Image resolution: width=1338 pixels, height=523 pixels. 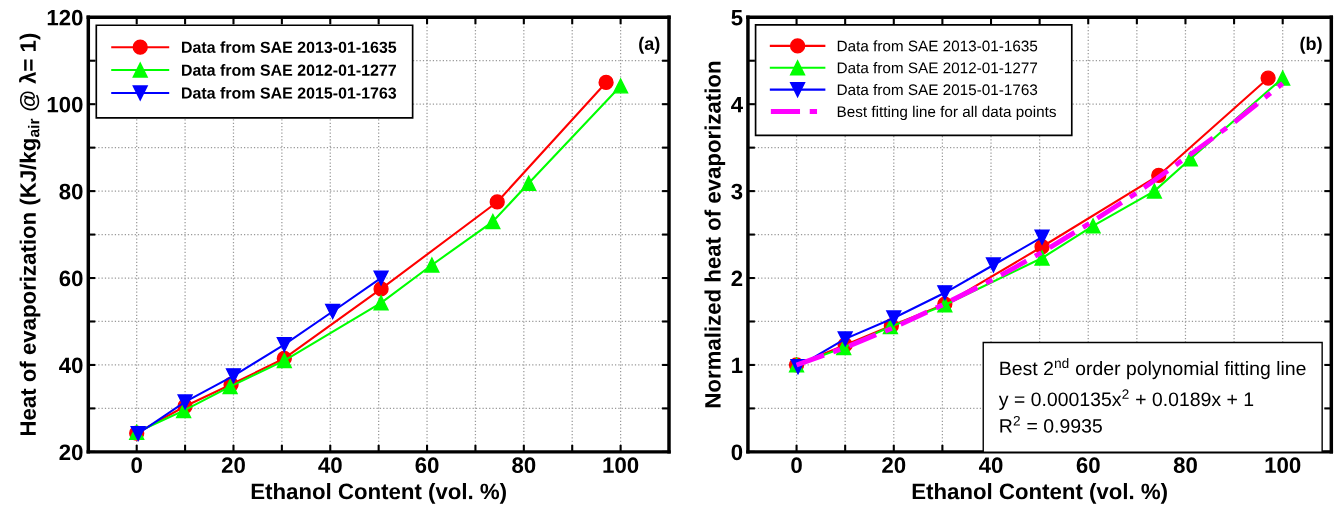 What do you see at coordinates (71, 365) in the screenshot?
I see `y-tick-label: 40` at bounding box center [71, 365].